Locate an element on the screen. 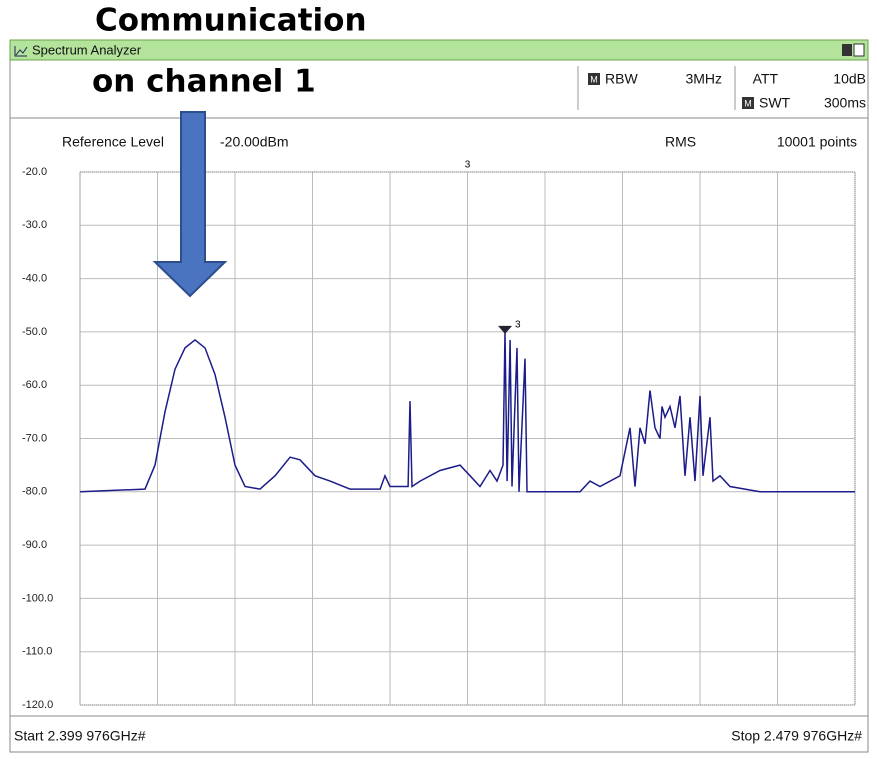 This screenshot has height=759, width=877. att-label: ATT is located at coordinates (766, 79).